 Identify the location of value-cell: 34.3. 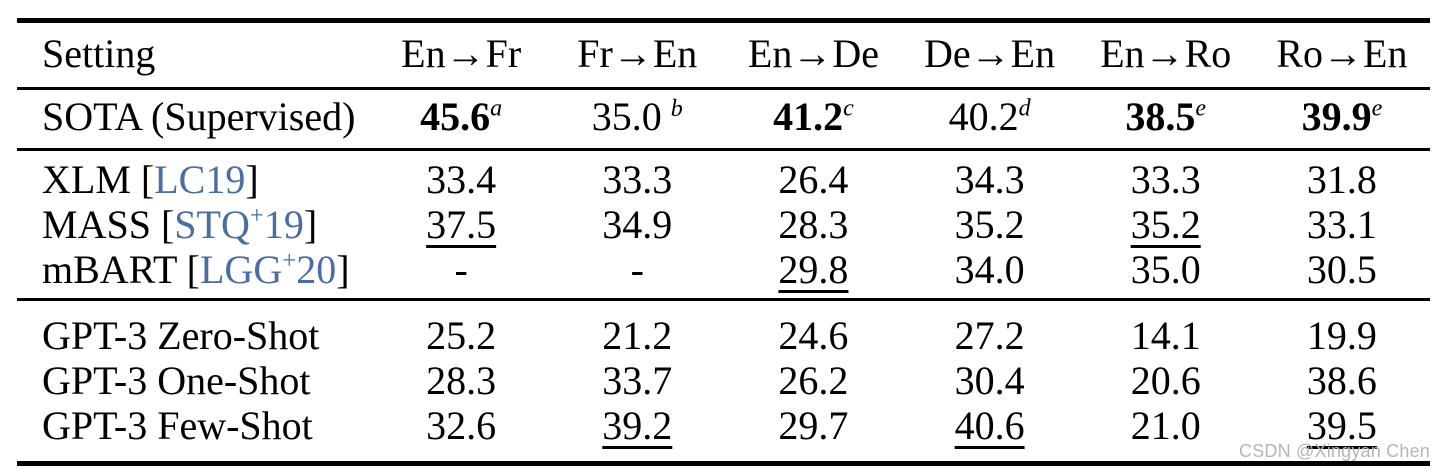
(990, 176).